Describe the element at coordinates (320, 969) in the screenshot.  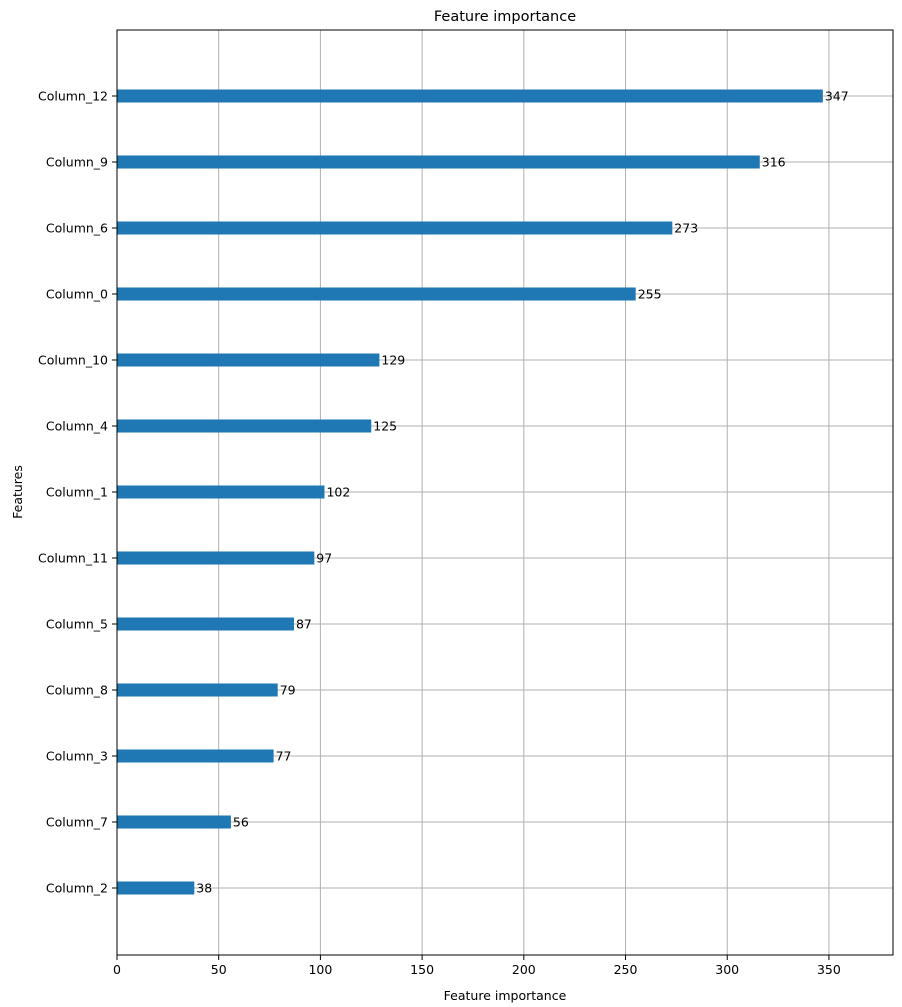
I see `x-tick-label: 100` at that location.